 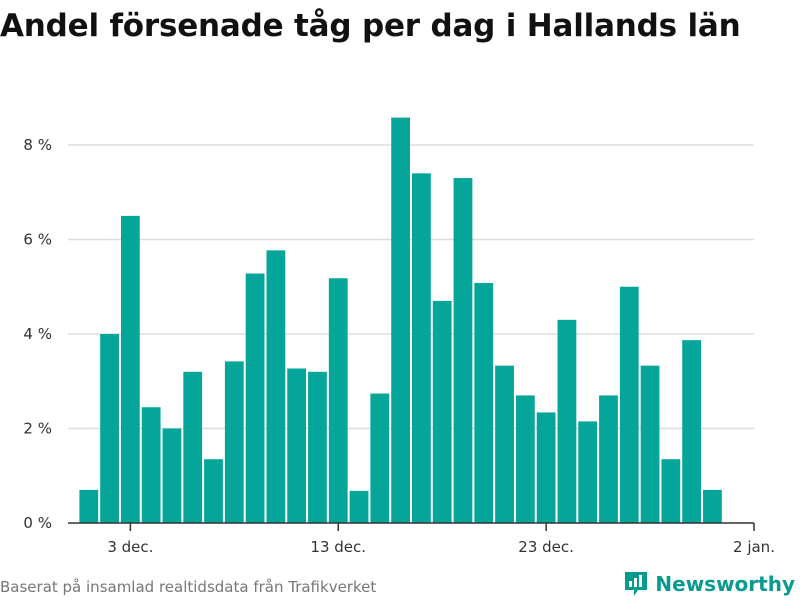 I want to click on y-tick-label: 8 %, so click(x=37, y=145).